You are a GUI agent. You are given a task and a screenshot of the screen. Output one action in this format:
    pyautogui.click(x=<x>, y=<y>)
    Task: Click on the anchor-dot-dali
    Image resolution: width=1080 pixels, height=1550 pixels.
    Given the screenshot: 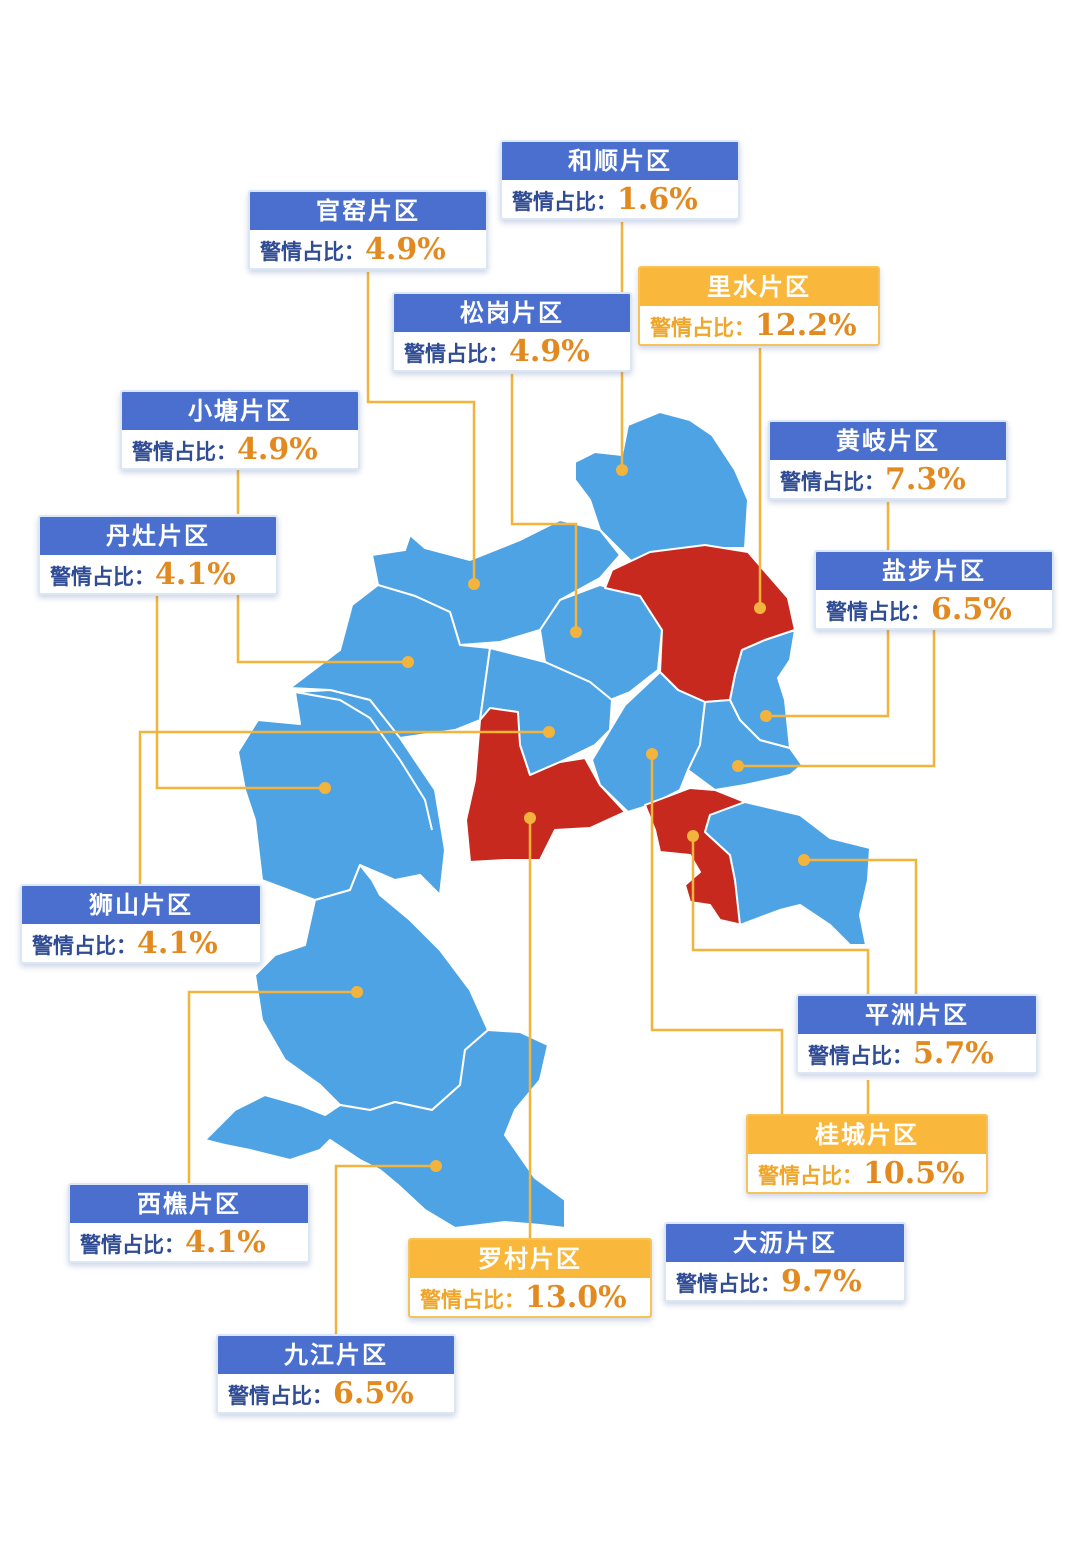 What is the action you would take?
    pyautogui.click(x=652, y=754)
    